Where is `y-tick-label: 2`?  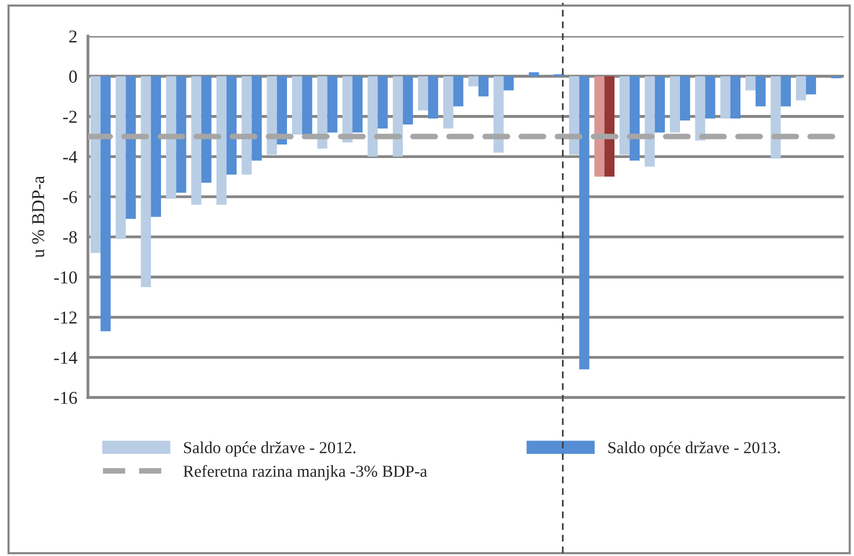
y-tick-label: 2 is located at coordinates (73, 36).